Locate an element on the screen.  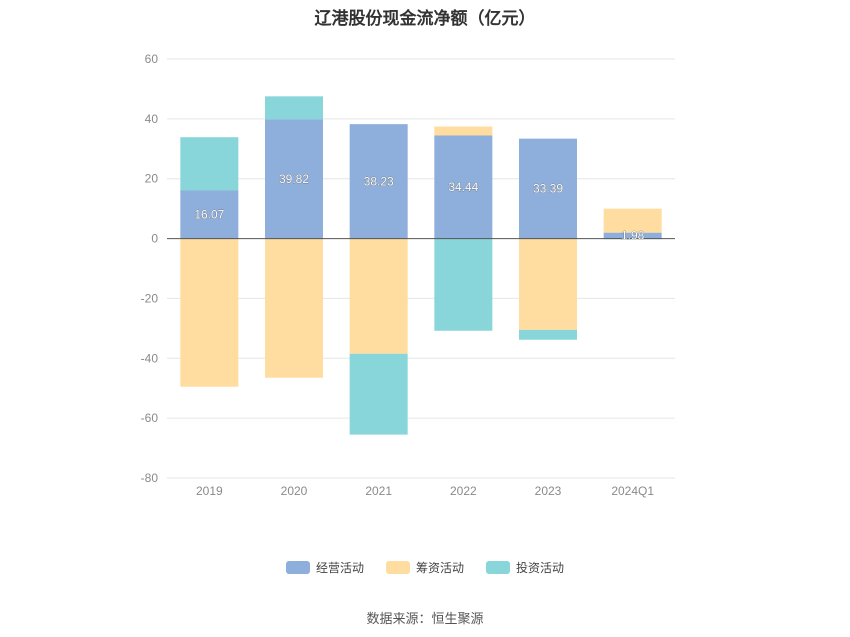
chart-title: 辽港股份现金流净额（亿元） is located at coordinates (425, 18).